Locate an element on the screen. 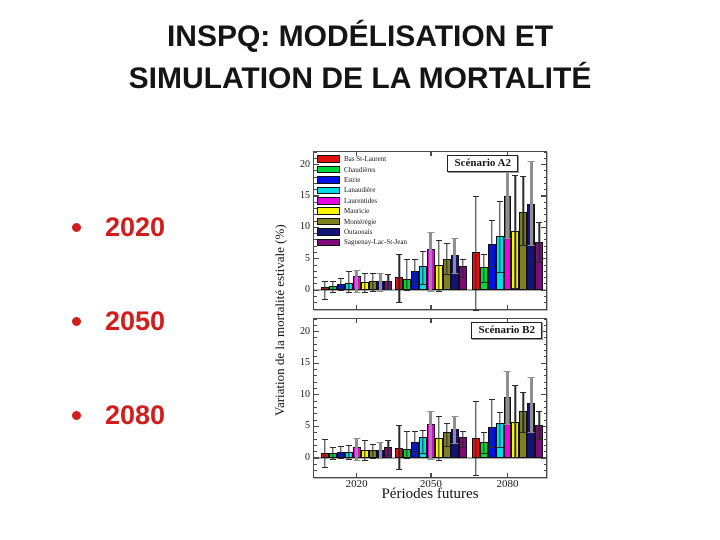  legend-label-Mauricie: Mauricie is located at coordinates (357, 211).